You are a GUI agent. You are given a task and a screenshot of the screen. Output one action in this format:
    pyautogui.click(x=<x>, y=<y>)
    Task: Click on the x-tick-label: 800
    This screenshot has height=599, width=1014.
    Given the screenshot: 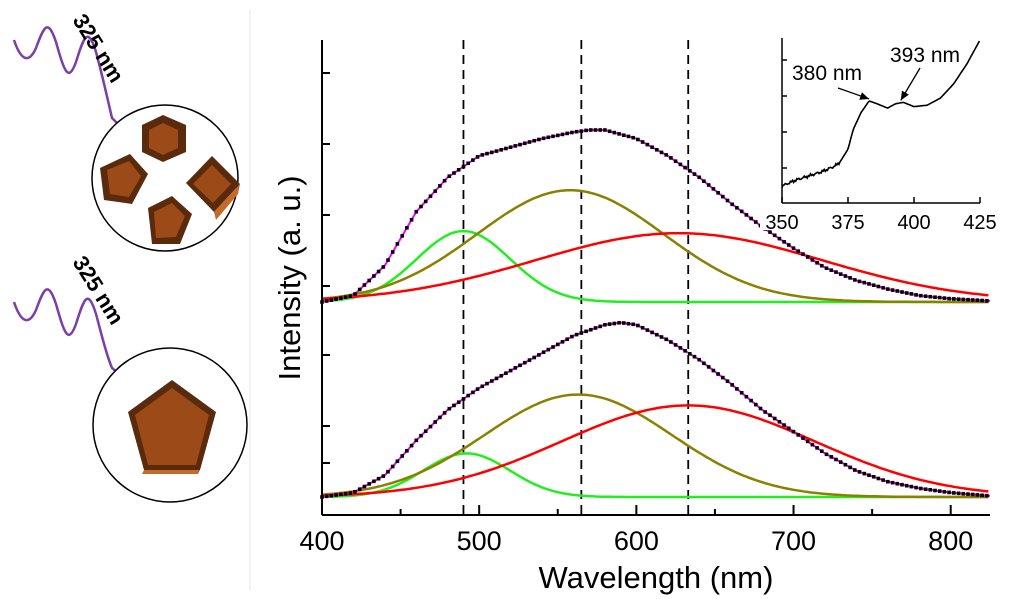 What is the action you would take?
    pyautogui.click(x=950, y=541)
    